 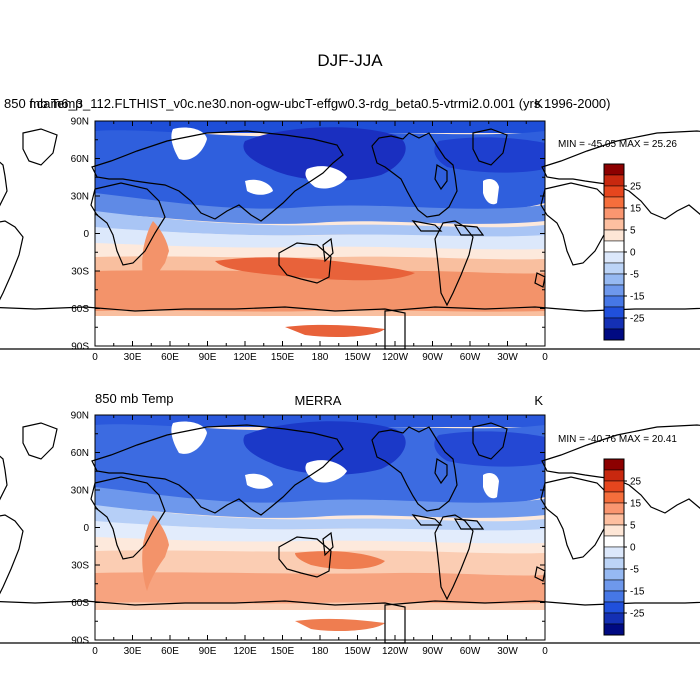 I want to click on panel-center-label: MERRA, so click(x=318, y=400).